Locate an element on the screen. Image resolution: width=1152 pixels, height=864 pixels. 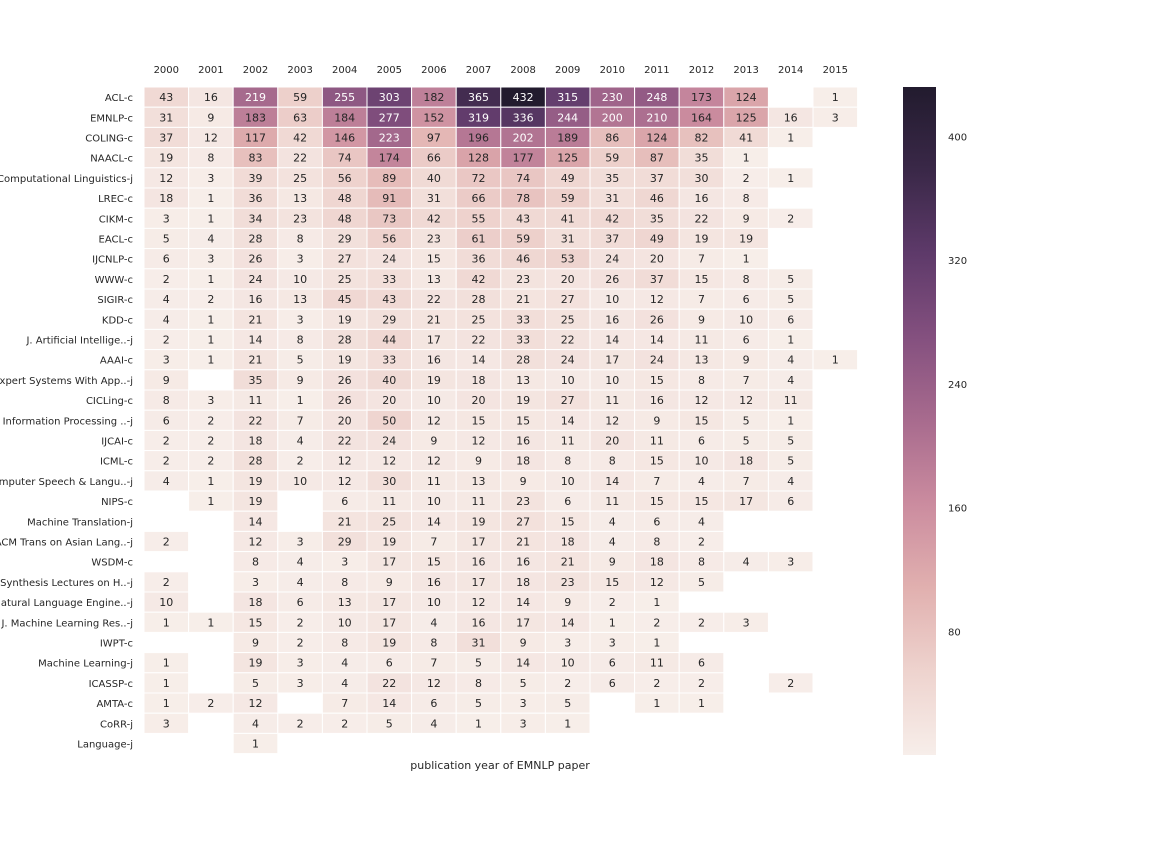
x-tick-label: 2004 is located at coordinates (344, 70).